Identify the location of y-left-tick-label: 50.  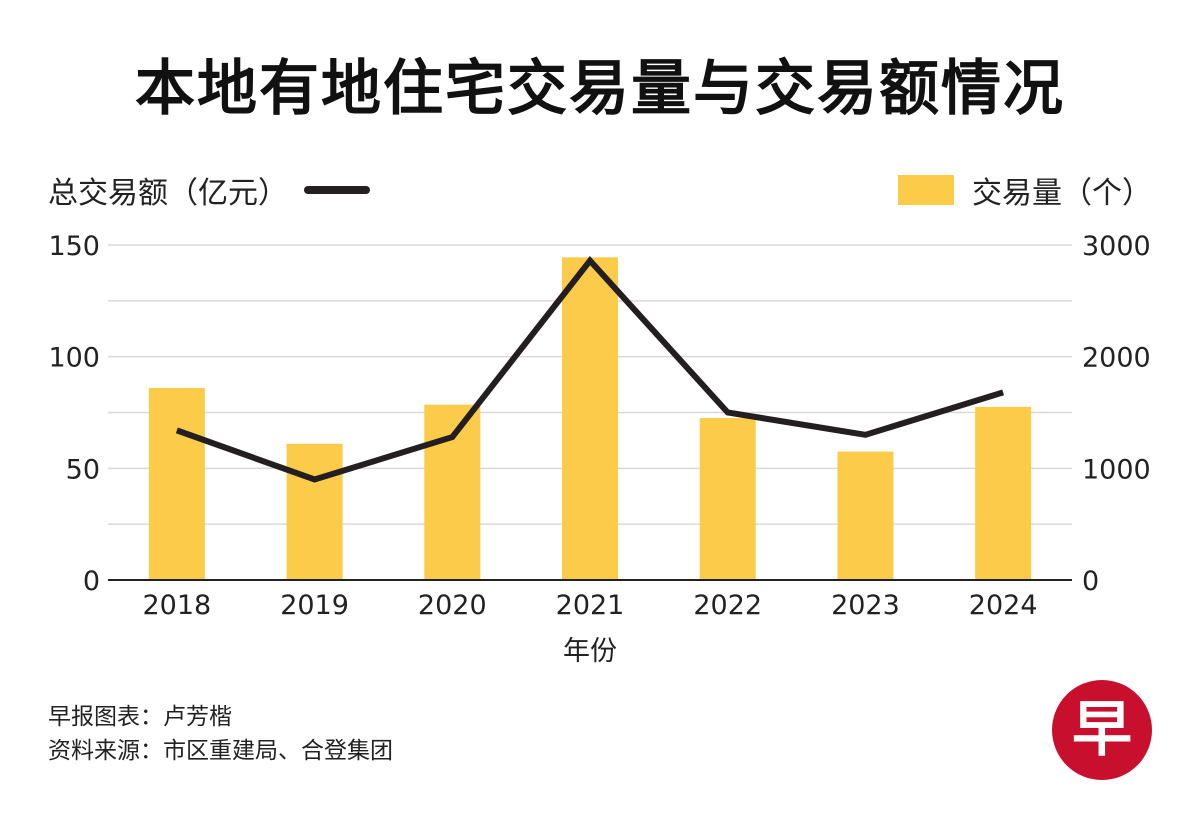
(83, 469).